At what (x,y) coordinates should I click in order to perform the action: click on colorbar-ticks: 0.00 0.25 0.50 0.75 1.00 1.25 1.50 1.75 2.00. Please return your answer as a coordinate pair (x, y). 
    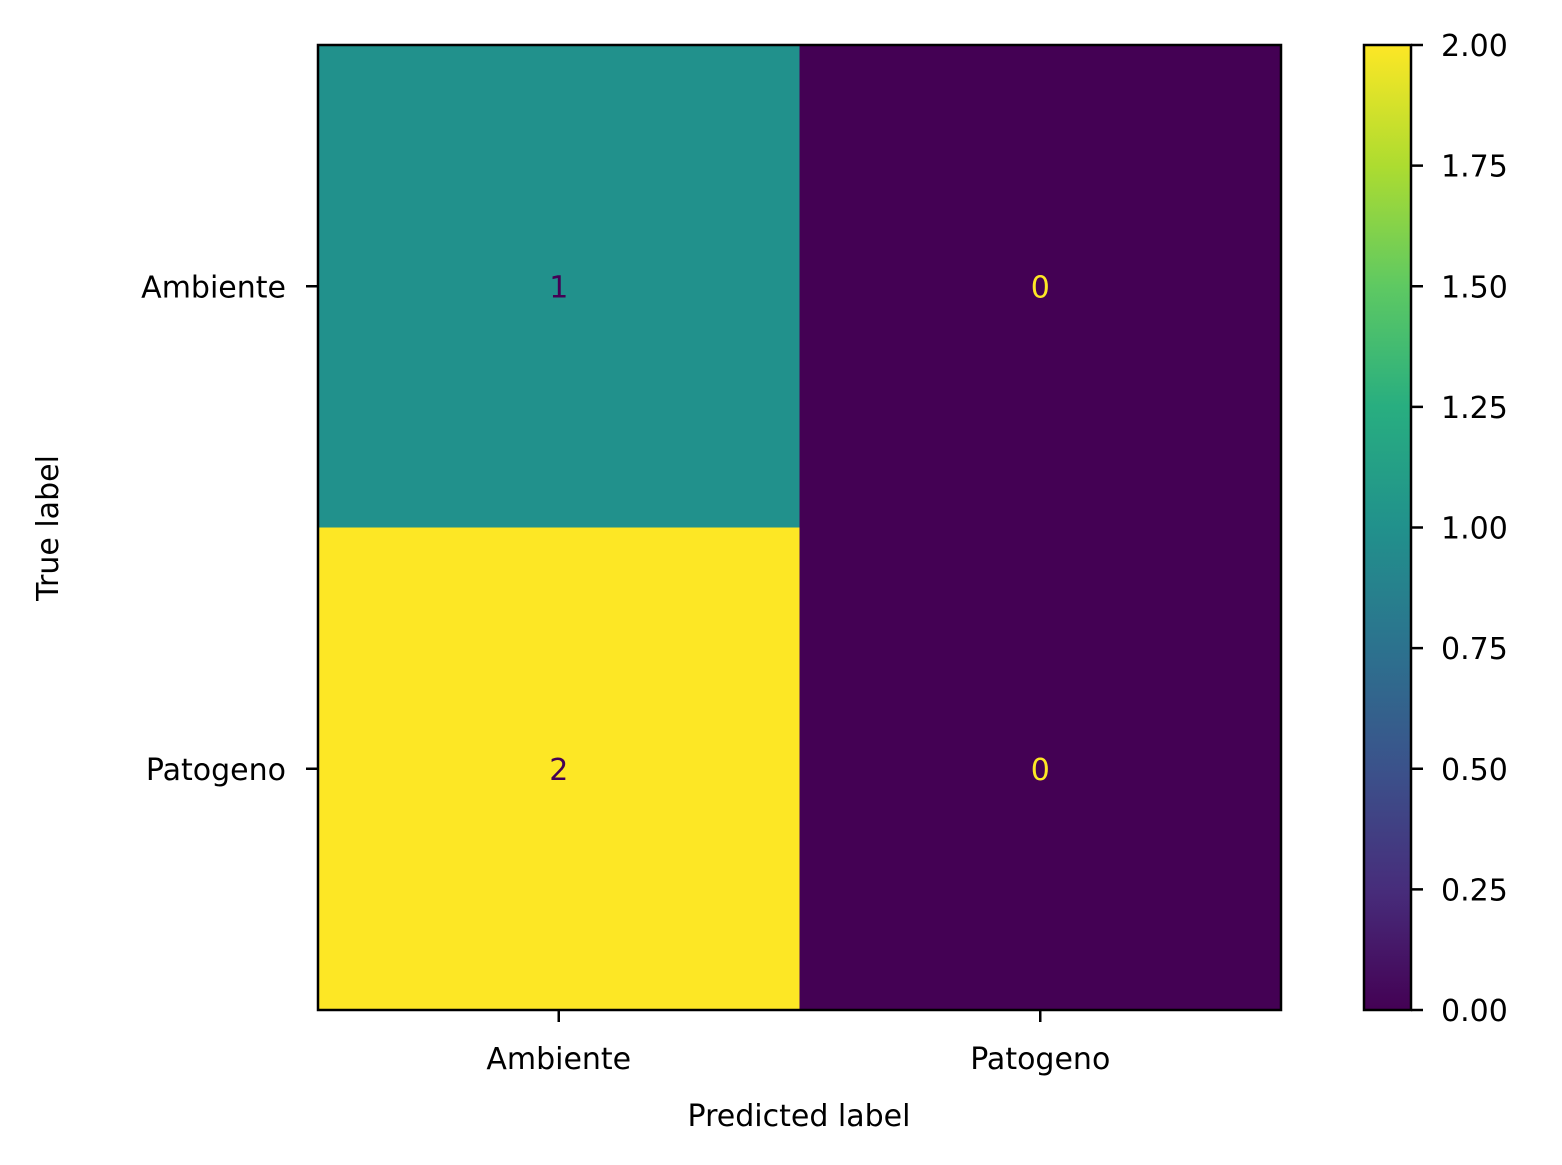
    Looking at the image, I should click on (1459, 529).